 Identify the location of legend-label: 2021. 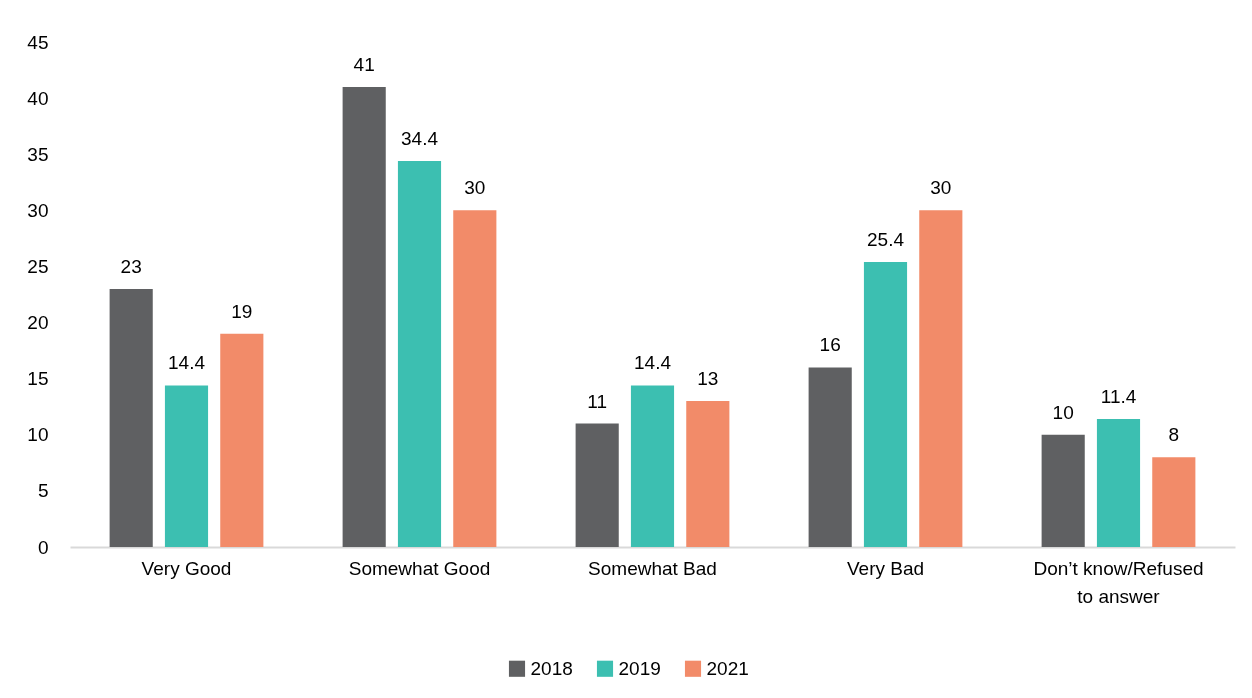
(727, 668).